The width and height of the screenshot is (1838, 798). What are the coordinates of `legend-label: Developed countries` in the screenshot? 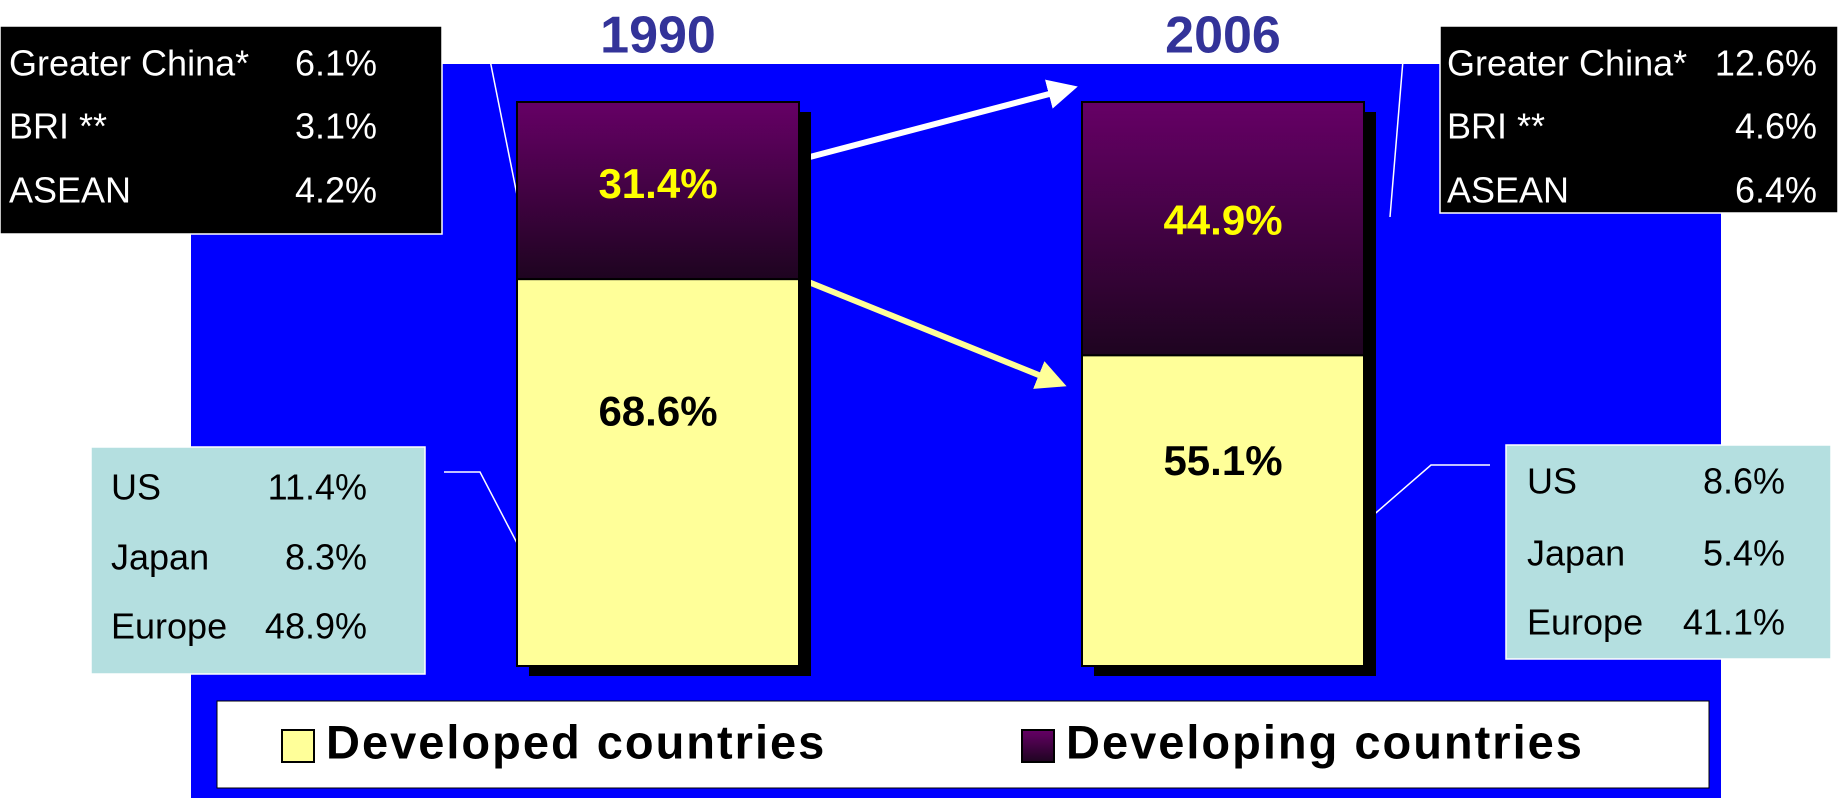 It's located at (576, 741).